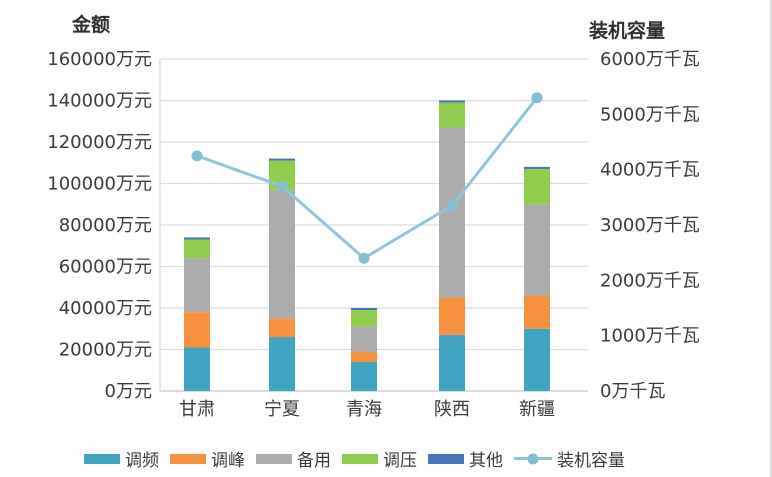  Describe the element at coordinates (379, 458) in the screenshot. I see `legend-item-tiaoya: 调压` at that location.